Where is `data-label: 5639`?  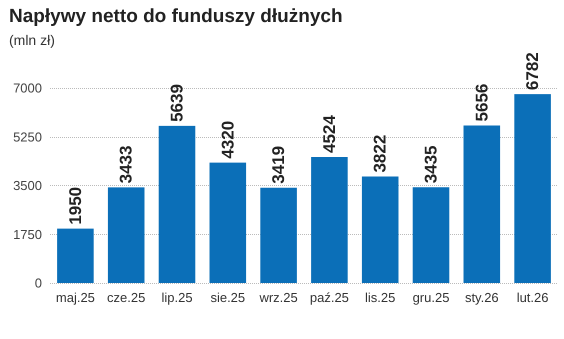 data-label: 5639 is located at coordinates (177, 103).